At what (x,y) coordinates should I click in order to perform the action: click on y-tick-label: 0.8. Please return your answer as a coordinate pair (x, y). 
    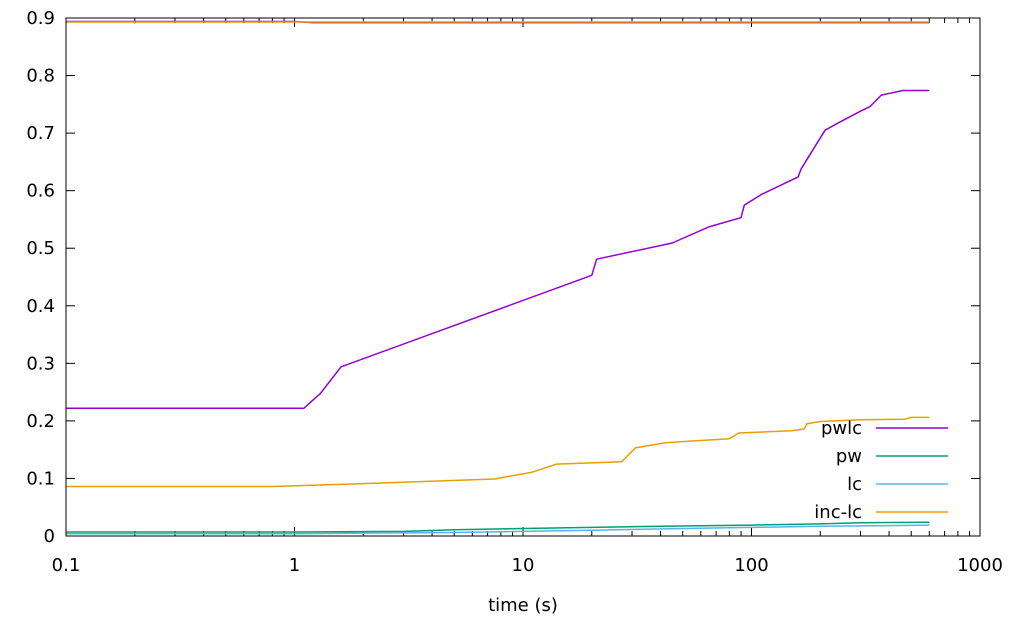
    Looking at the image, I should click on (40, 76).